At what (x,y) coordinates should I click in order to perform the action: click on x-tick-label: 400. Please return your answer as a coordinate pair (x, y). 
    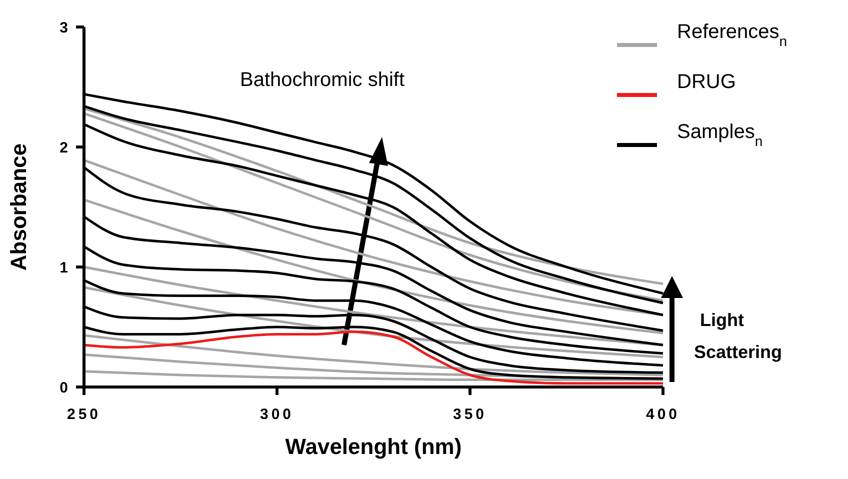
    Looking at the image, I should click on (663, 414).